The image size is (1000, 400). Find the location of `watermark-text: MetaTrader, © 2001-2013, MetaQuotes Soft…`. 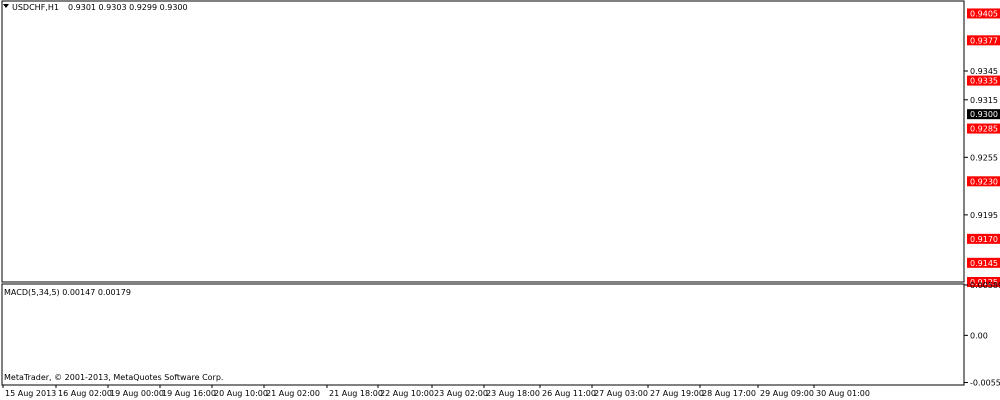

watermark-text: MetaTrader, © 2001-2013, MetaQuotes Soft… is located at coordinates (113, 377).